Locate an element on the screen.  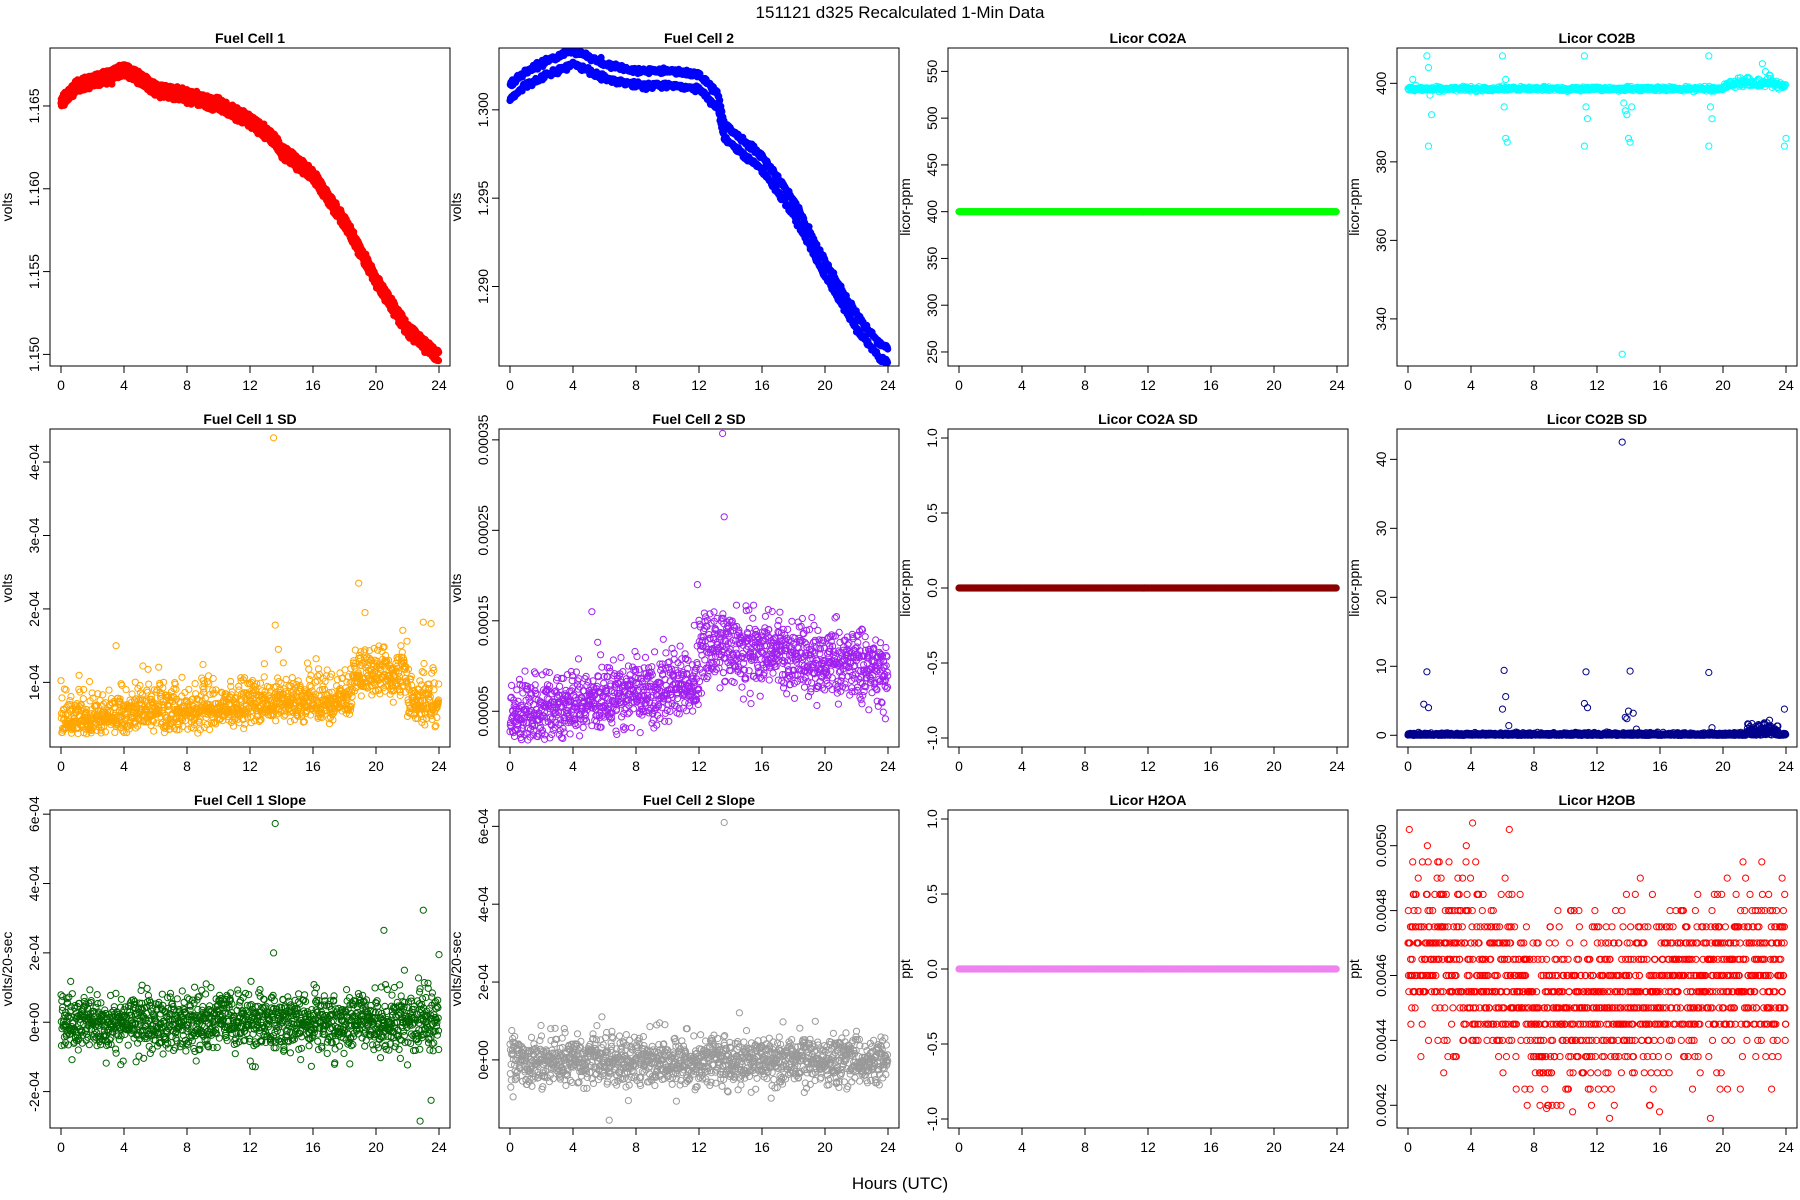
y-tick-label: 450 is located at coordinates (932, 165).